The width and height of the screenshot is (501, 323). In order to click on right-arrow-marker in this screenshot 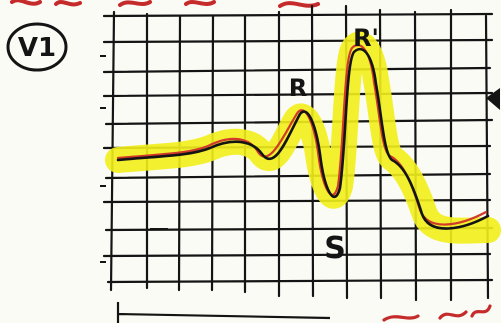, I will do `click(493, 99)`.